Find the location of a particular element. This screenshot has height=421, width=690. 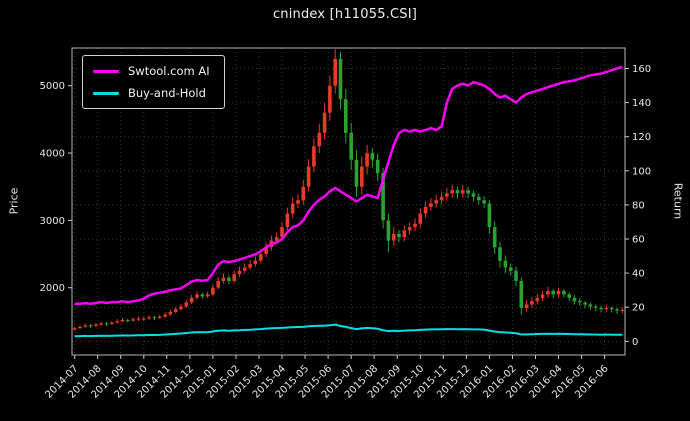

chart-legend: Swtool.com AI Buy-and-Hold is located at coordinates (153, 82).